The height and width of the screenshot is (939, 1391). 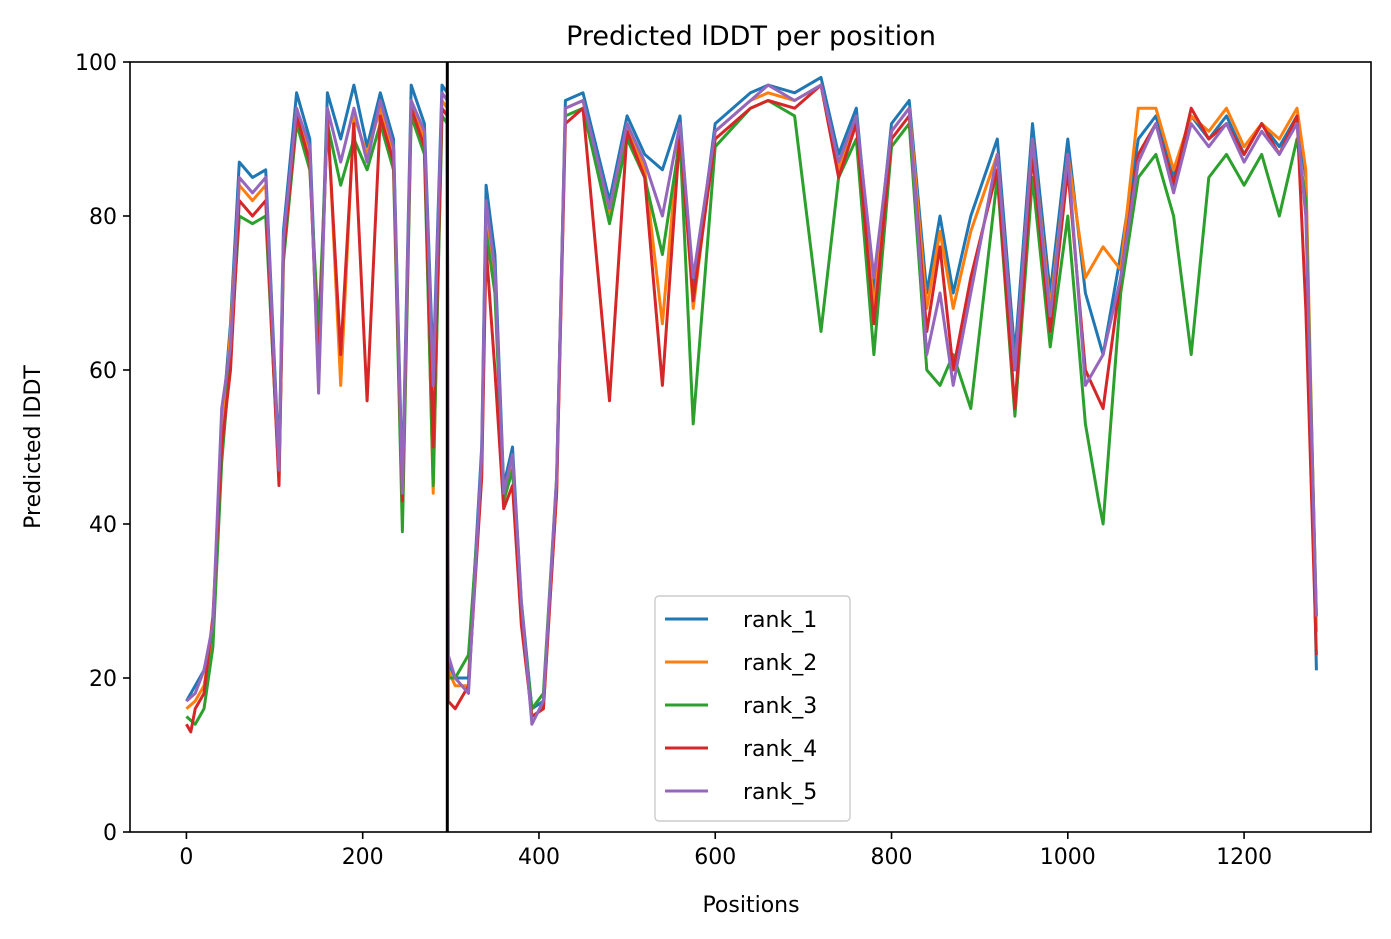 What do you see at coordinates (780, 620) in the screenshot?
I see `legend-label-rank-1: rank_1` at bounding box center [780, 620].